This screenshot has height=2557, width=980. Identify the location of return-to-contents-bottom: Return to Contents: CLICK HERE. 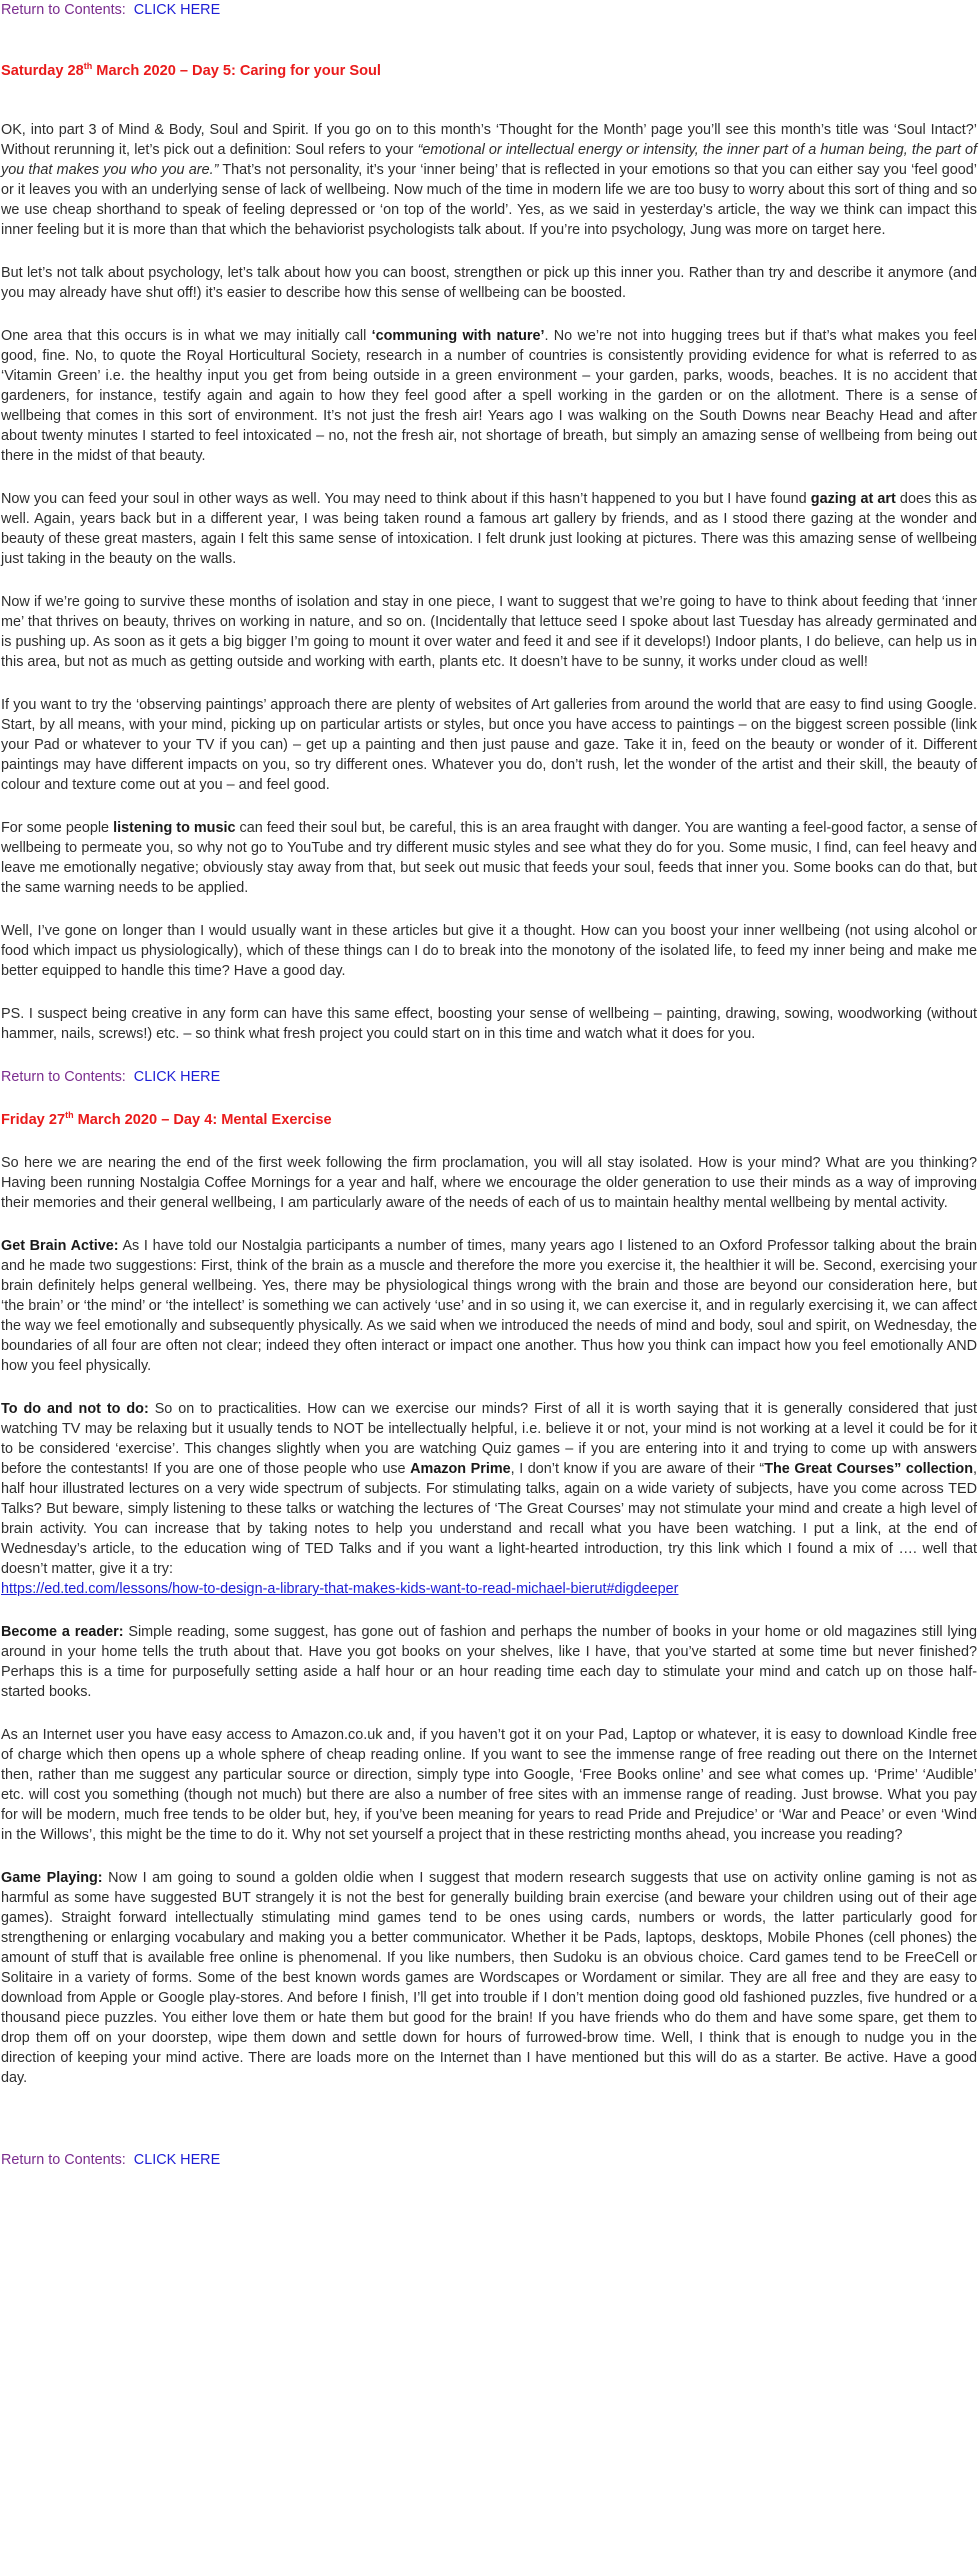
(489, 2160).